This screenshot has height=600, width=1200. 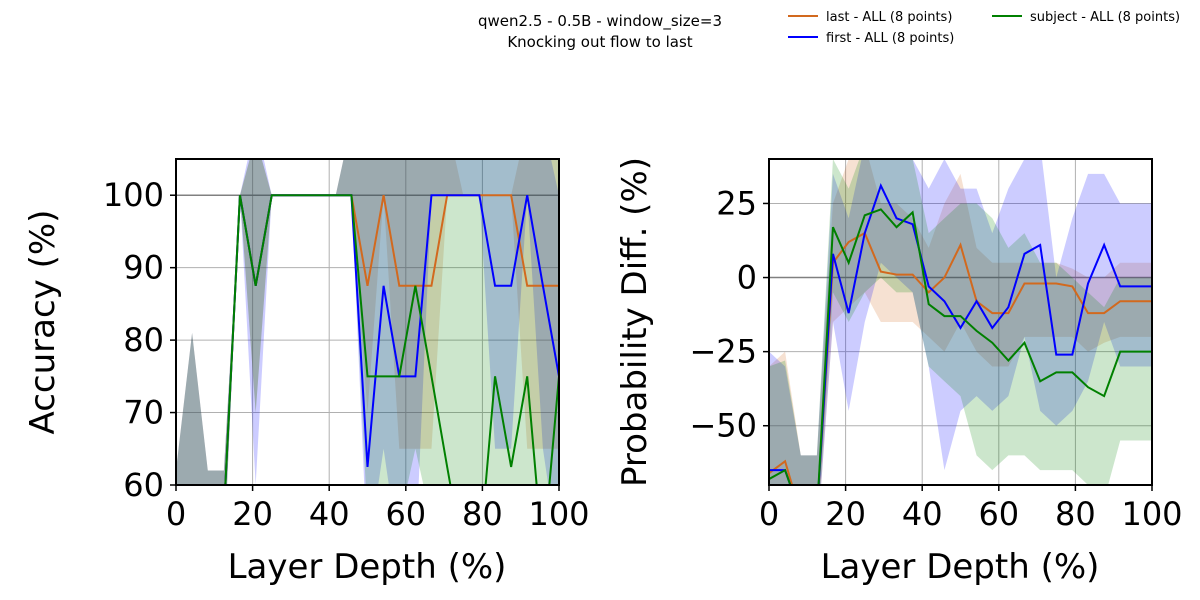 I want to click on probability-y-tick-label: 0, so click(x=747, y=278).